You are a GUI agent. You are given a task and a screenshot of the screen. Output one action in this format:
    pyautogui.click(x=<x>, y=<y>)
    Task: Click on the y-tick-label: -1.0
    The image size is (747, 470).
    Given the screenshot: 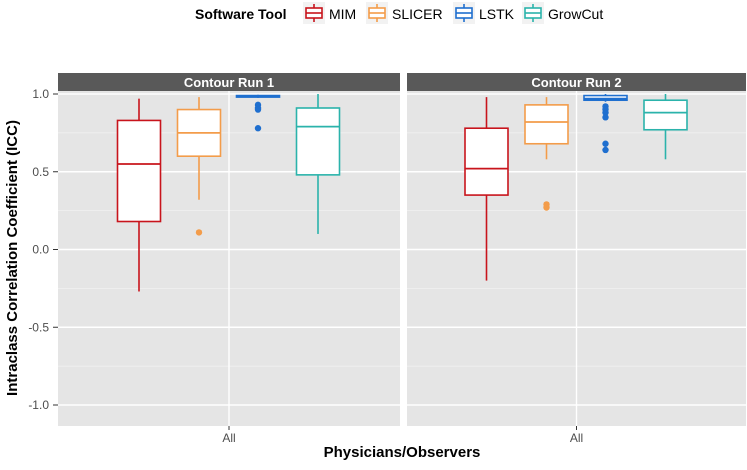 What is the action you would take?
    pyautogui.click(x=38, y=405)
    